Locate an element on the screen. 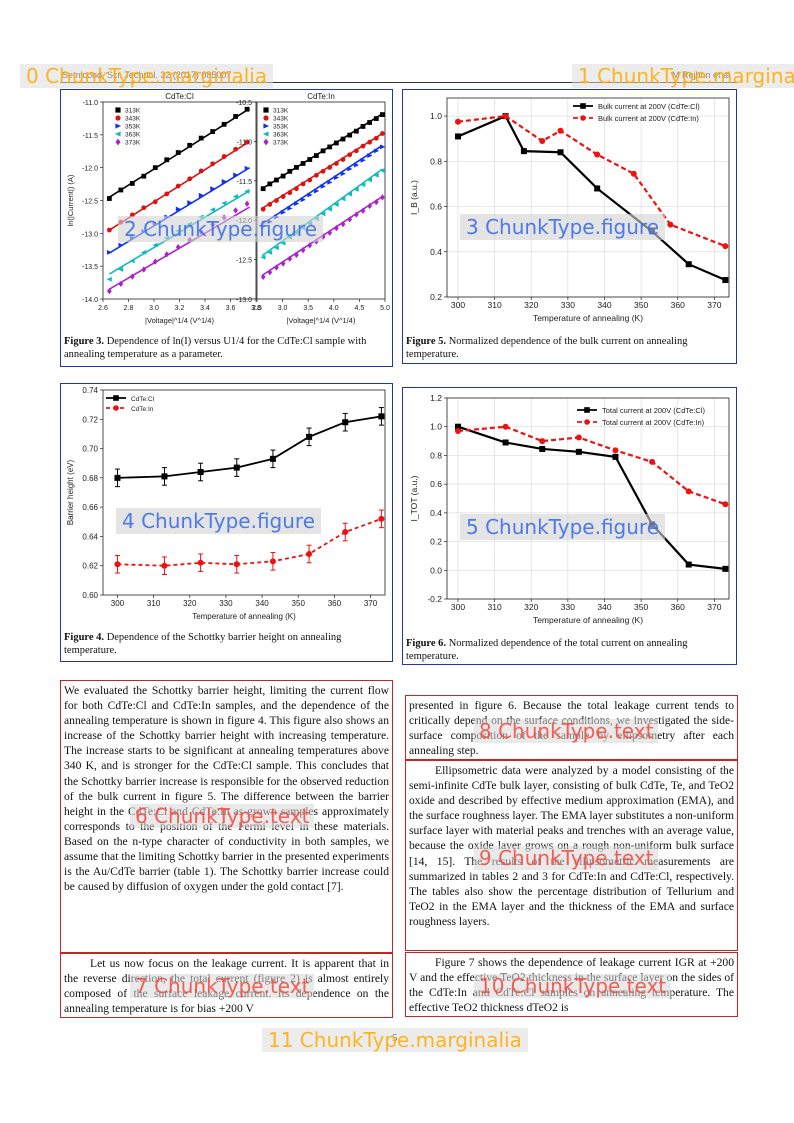  fig3a-title: CdTe:Cl is located at coordinates (179, 96).